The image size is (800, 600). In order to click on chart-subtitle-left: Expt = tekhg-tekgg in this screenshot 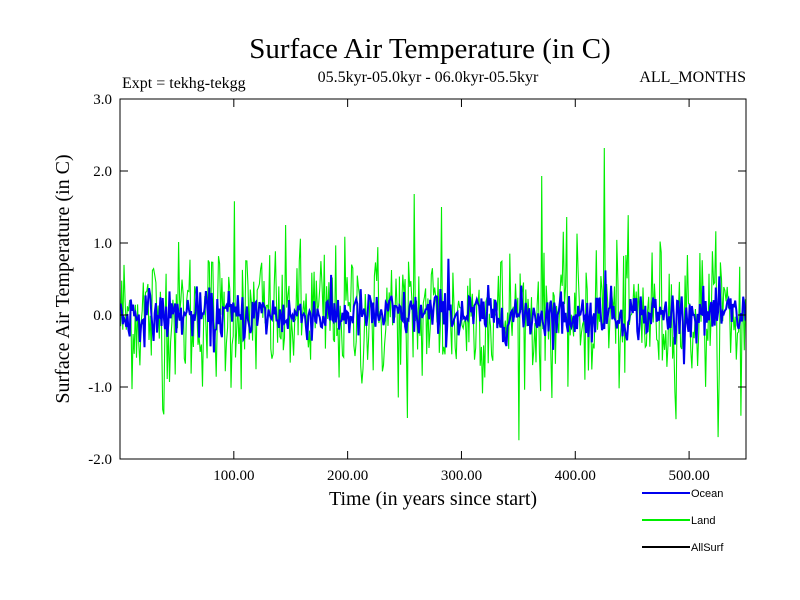, I will do `click(184, 83)`.